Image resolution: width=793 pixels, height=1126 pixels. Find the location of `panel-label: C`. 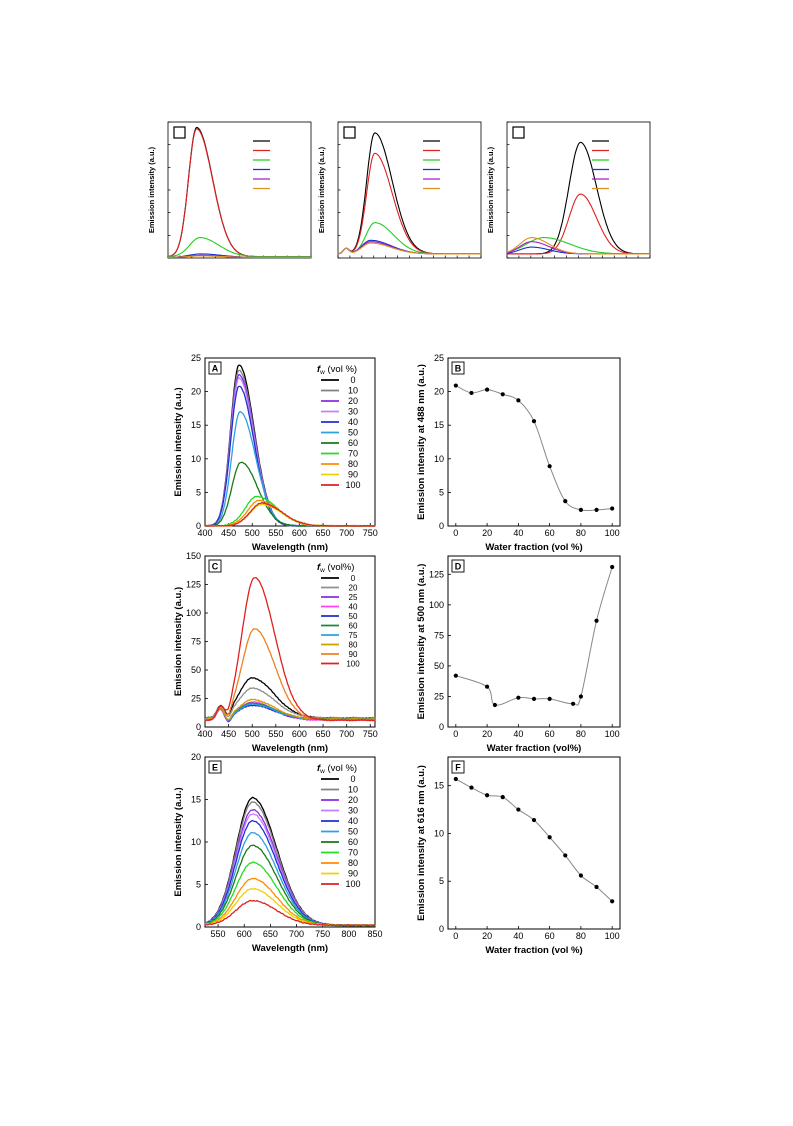

panel-label: C is located at coordinates (215, 567).